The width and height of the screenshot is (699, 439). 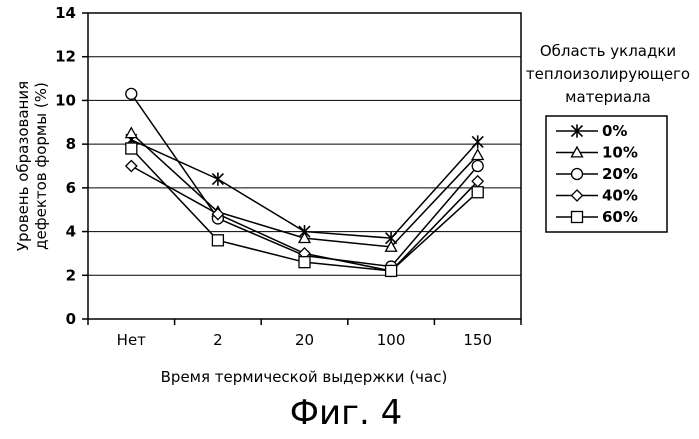 What do you see at coordinates (346, 413) in the screenshot?
I see `figure-caption: Фиг. 4` at bounding box center [346, 413].